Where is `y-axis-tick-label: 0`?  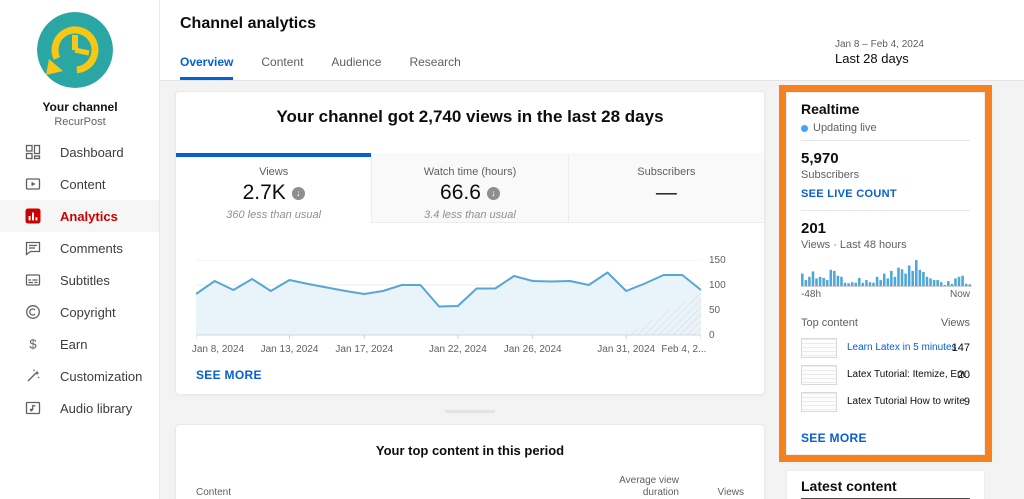 y-axis-tick-label: 0 is located at coordinates (712, 335).